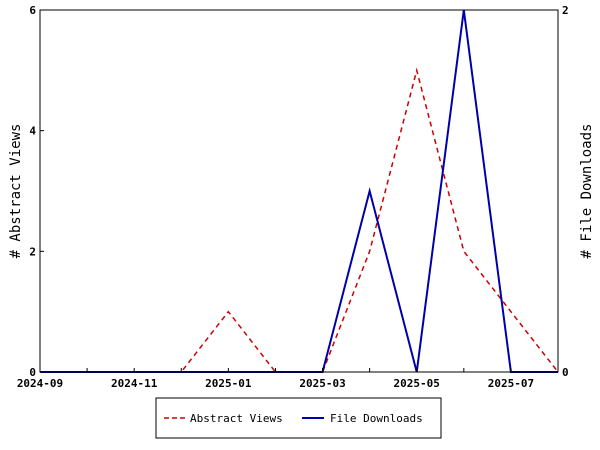 The image size is (600, 450). What do you see at coordinates (587, 191) in the screenshot?
I see `y2-axis-title: # File Downloads` at bounding box center [587, 191].